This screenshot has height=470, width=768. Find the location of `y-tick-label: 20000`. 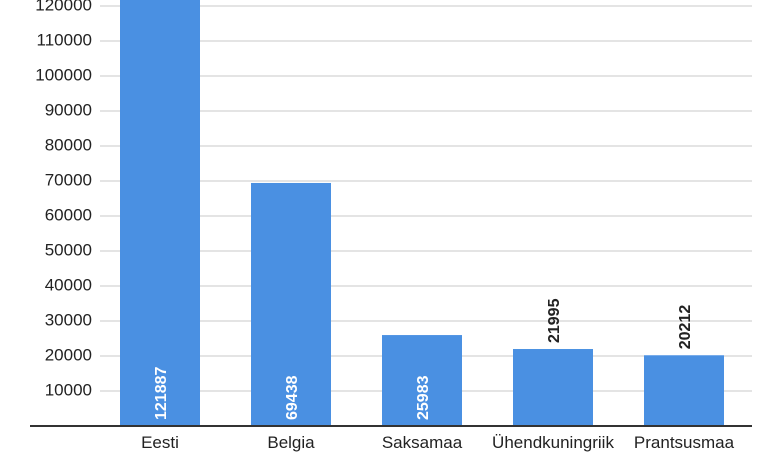

y-tick-label: 20000 is located at coordinates (68, 354).